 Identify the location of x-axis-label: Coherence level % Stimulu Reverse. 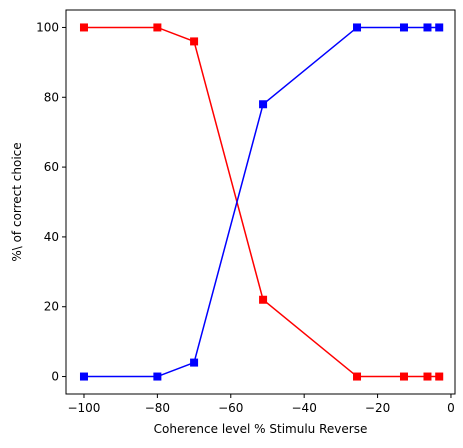
(261, 429).